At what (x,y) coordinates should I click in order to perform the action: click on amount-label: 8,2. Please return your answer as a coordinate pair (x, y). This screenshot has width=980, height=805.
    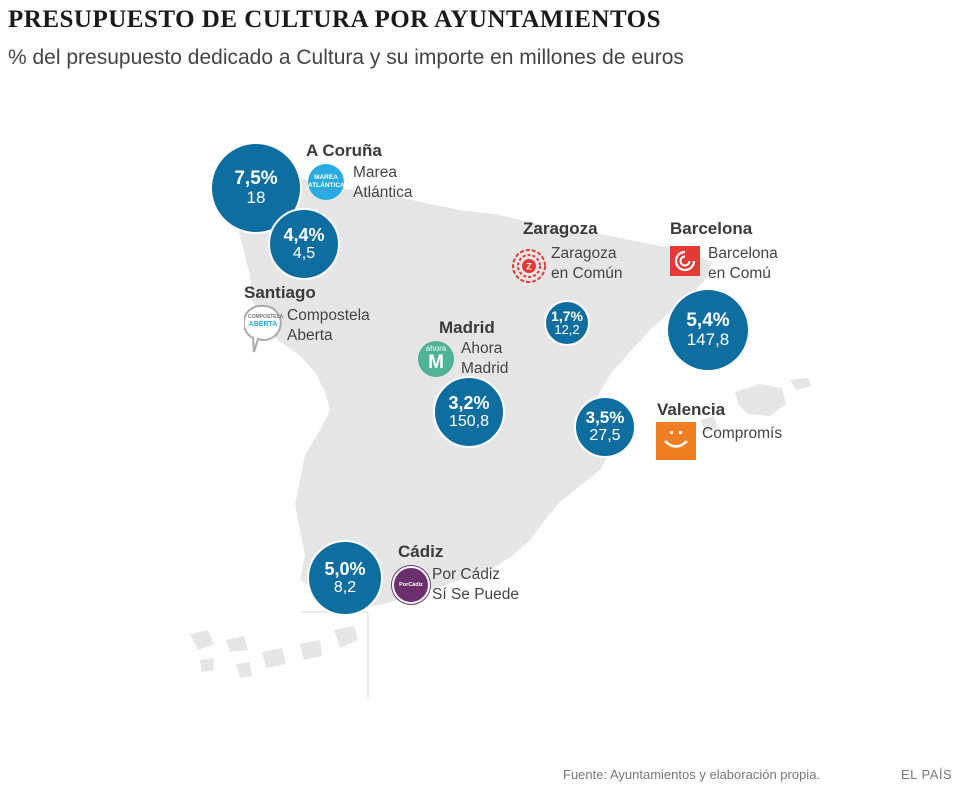
    Looking at the image, I should click on (345, 587).